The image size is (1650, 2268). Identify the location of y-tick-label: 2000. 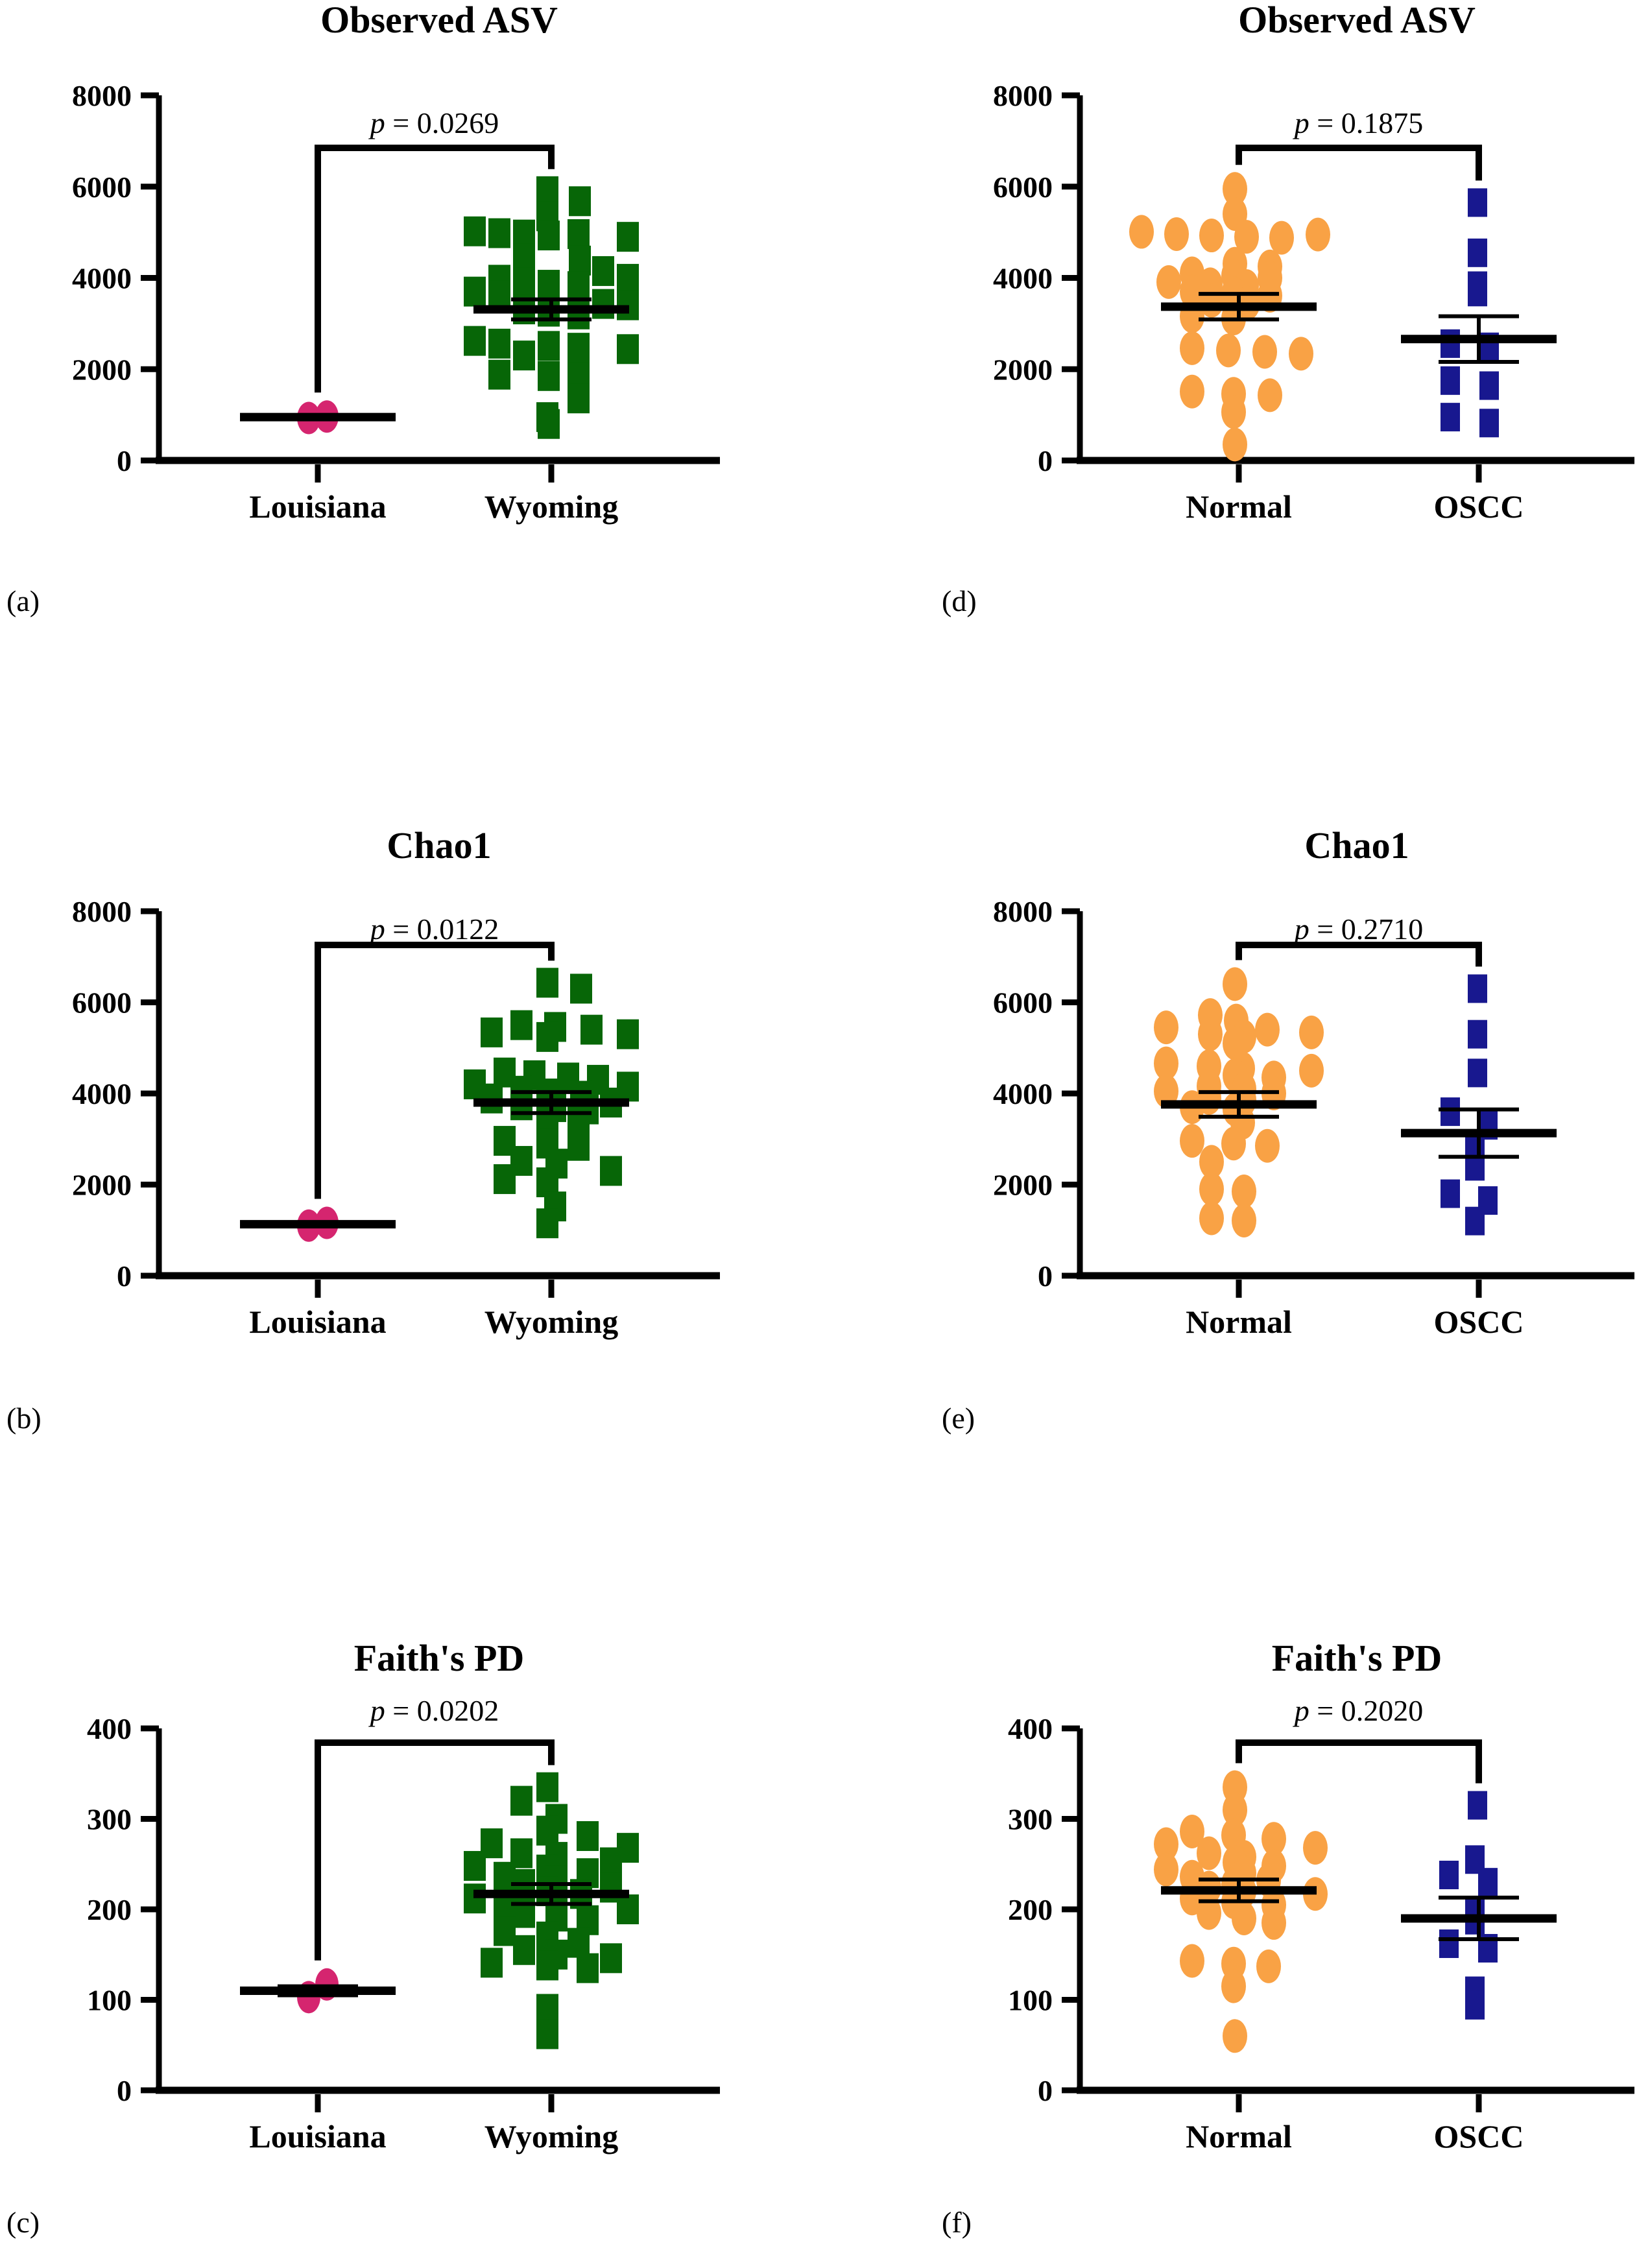
(1023, 369).